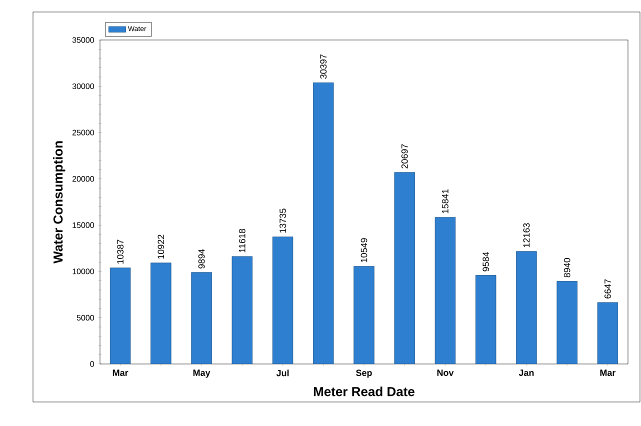 This screenshot has height=426, width=641. I want to click on x-tick-label: May, so click(201, 374).